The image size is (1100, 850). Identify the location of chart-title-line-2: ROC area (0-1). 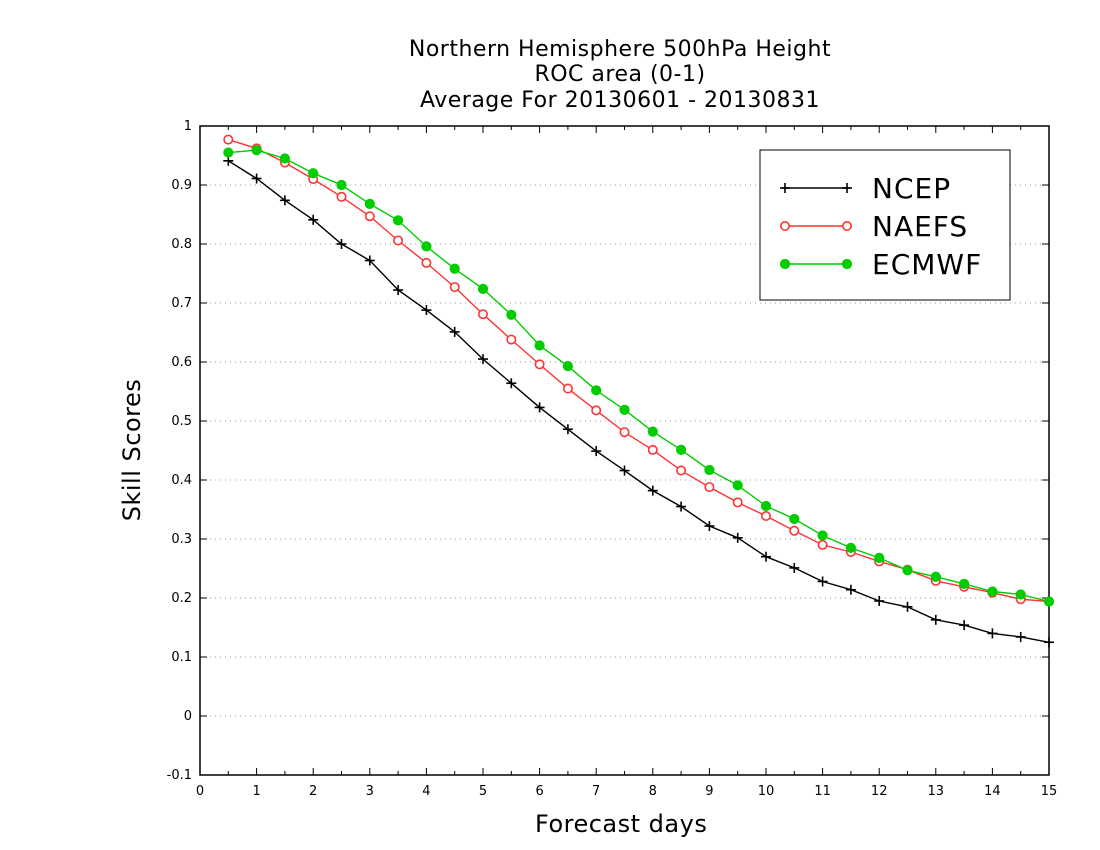
(620, 74).